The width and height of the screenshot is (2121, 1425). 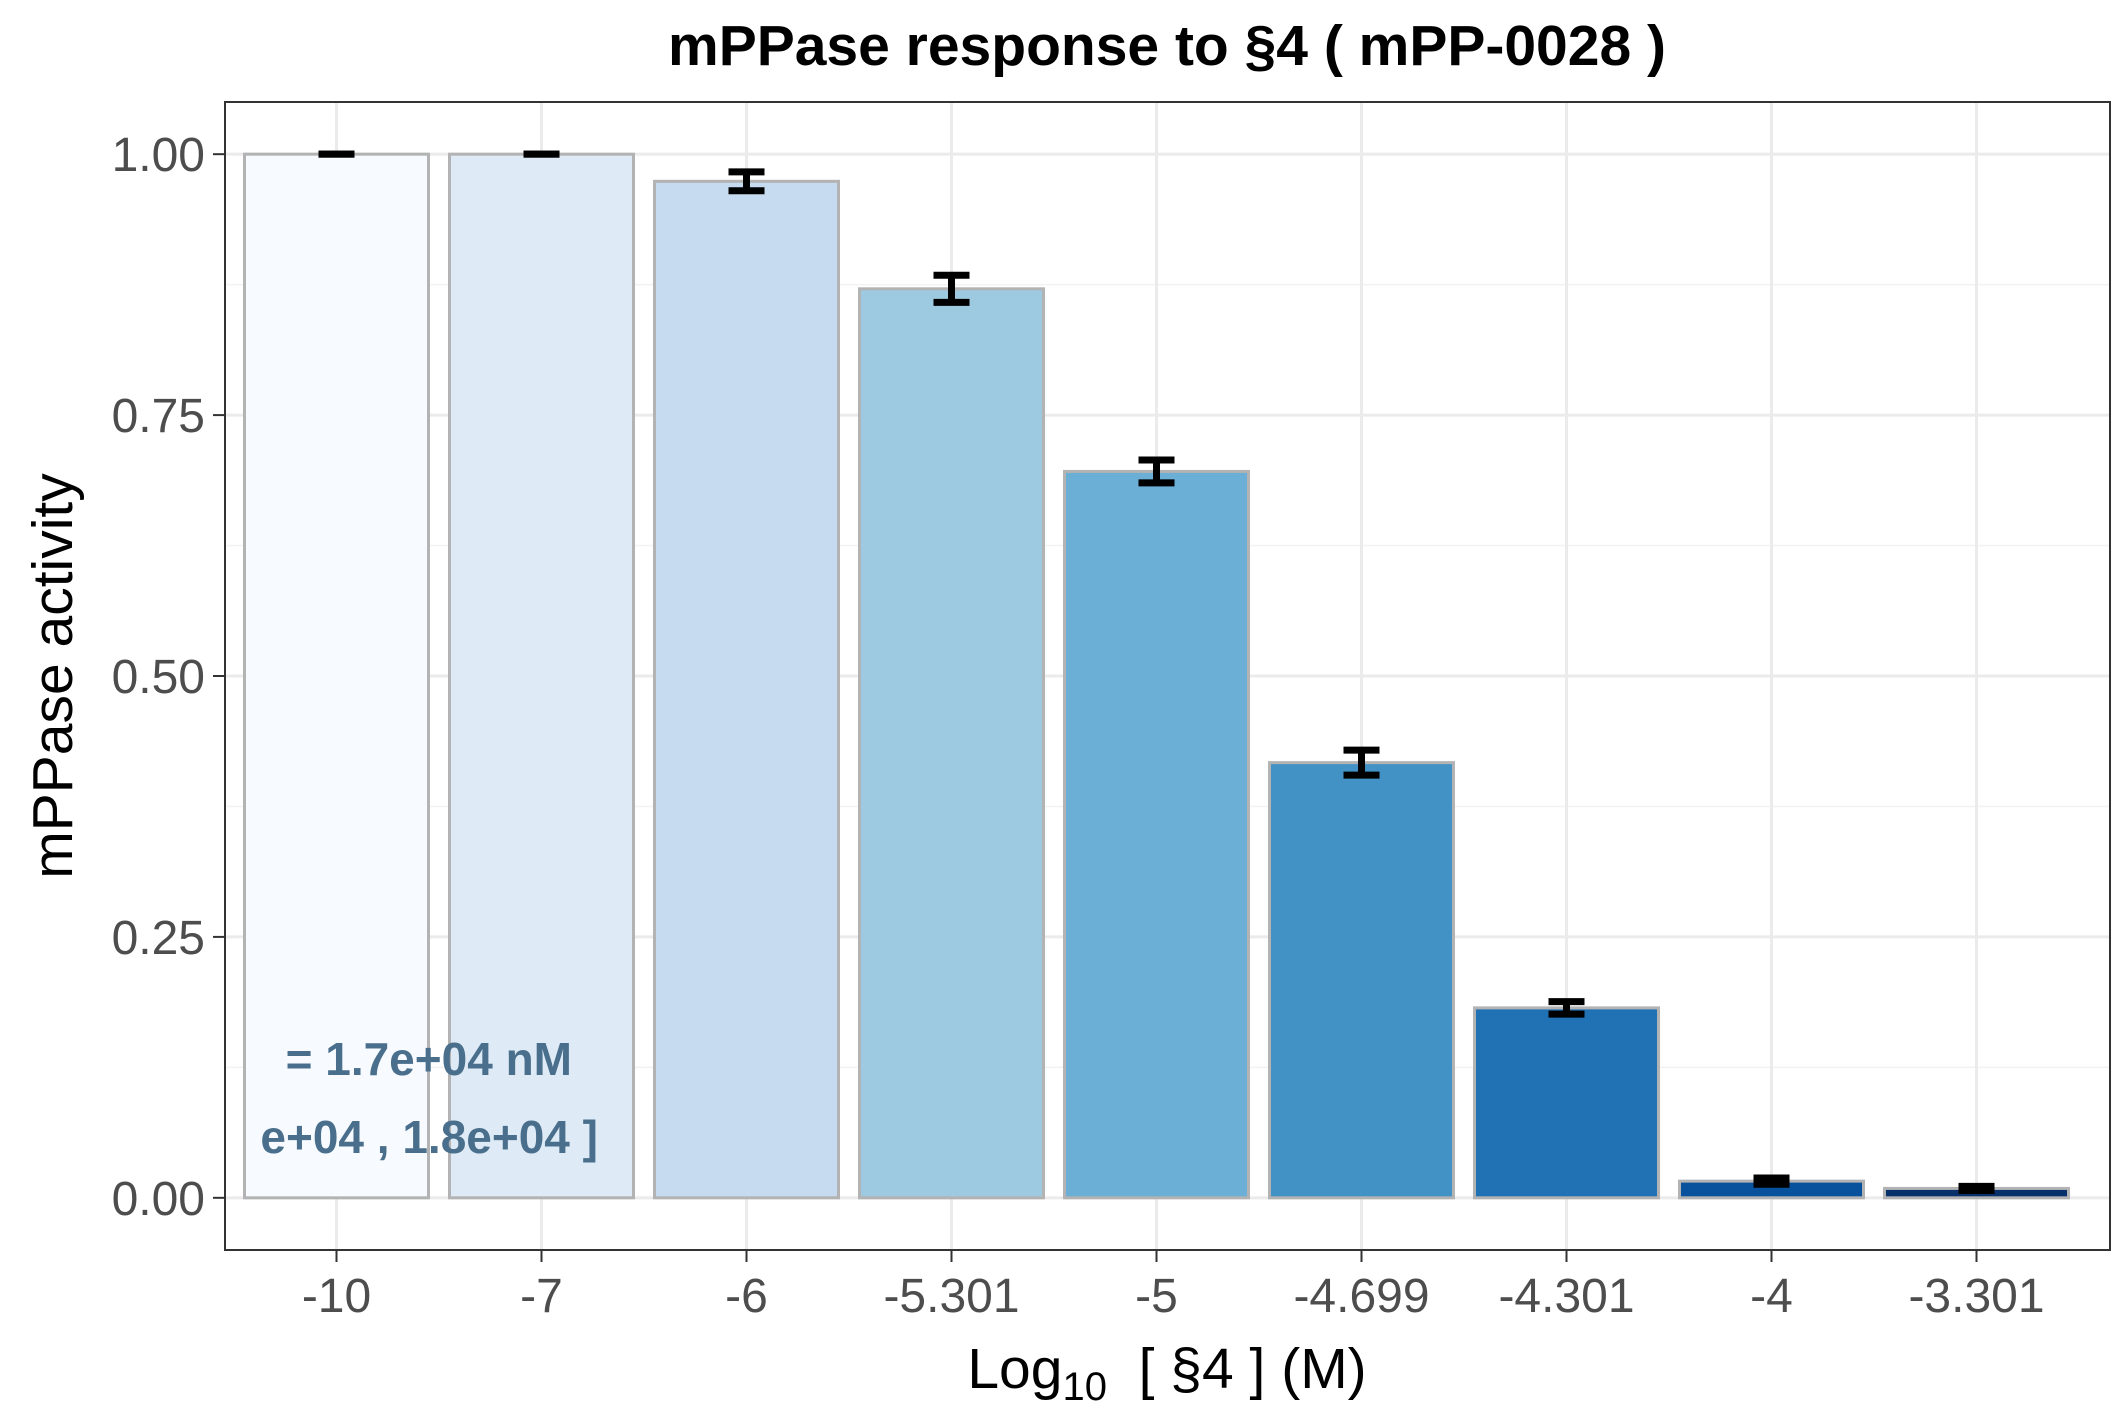 What do you see at coordinates (1156, 471) in the screenshot?
I see `error-bar--5` at bounding box center [1156, 471].